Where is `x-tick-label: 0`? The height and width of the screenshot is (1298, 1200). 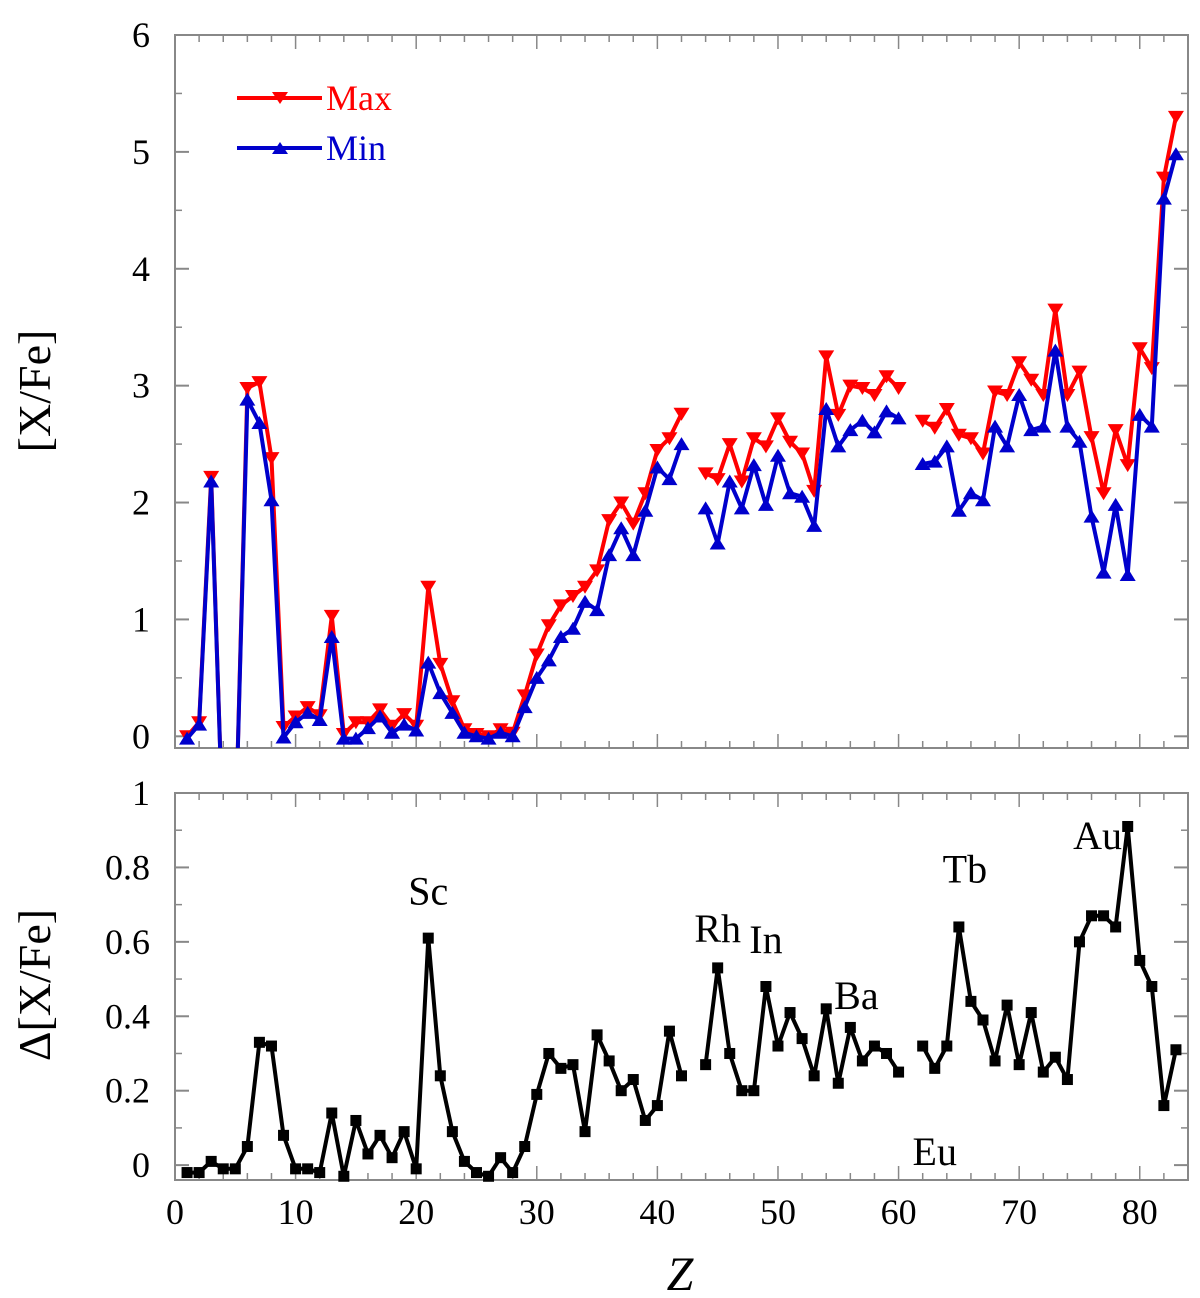 x-tick-label: 0 is located at coordinates (175, 1212).